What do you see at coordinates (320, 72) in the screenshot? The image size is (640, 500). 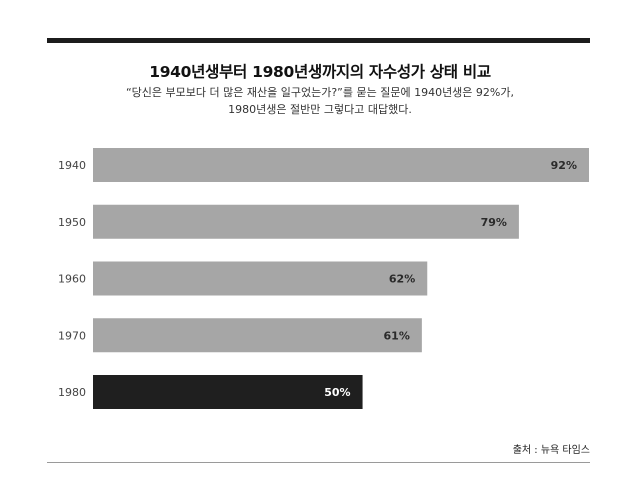 I see `chart-title: 1940년생부터 1980년생까지의 자수성가 상태 비교` at bounding box center [320, 72].